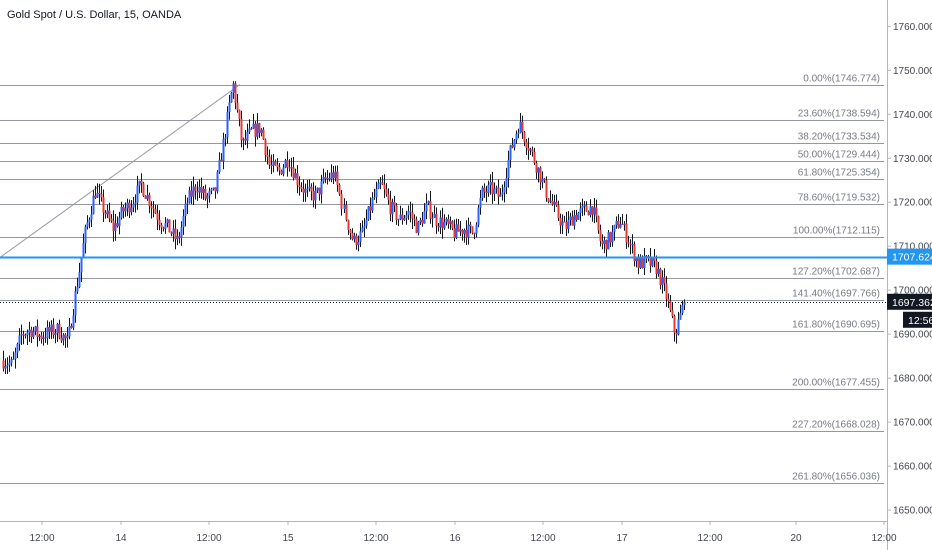  Describe the element at coordinates (912, 335) in the screenshot. I see `price-tick-label: 1690.000` at that location.